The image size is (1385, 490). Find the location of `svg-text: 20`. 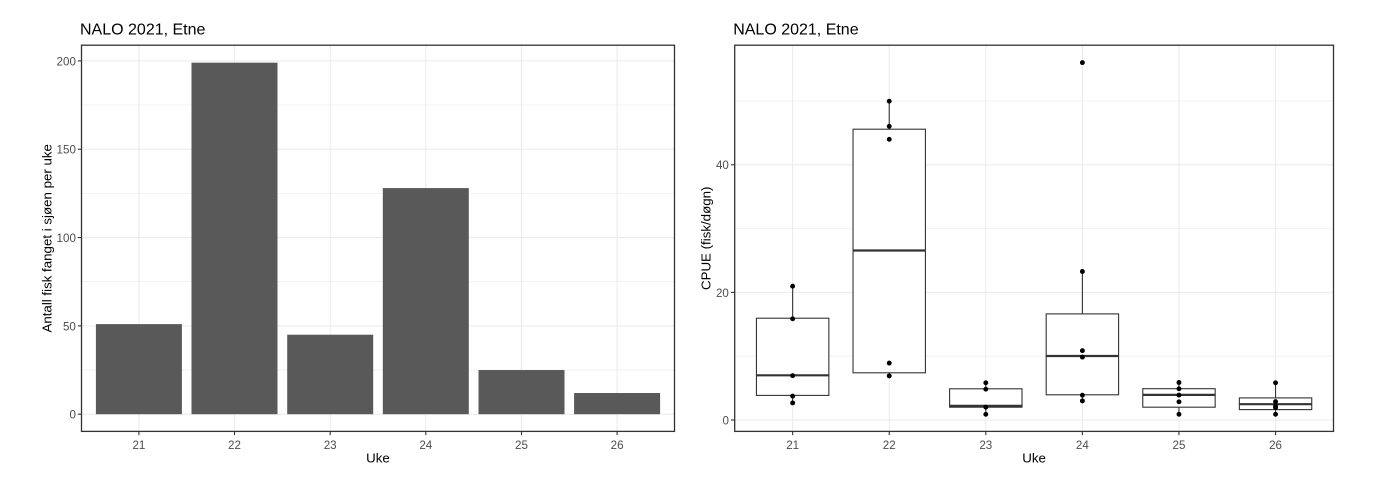

svg-text: 20 is located at coordinates (722, 293).